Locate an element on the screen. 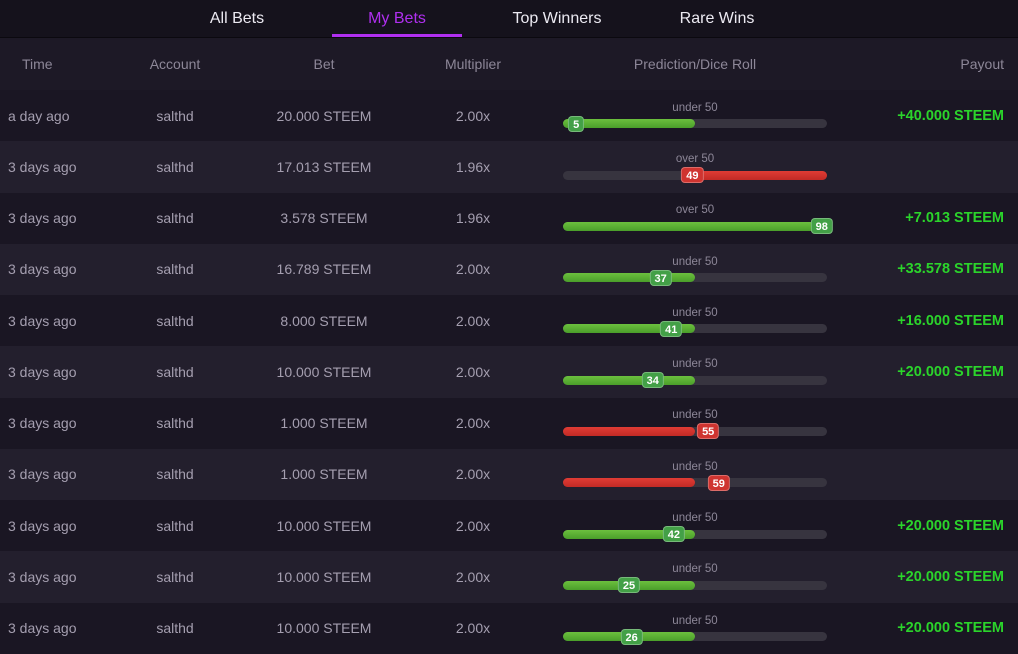 The height and width of the screenshot is (654, 1018). dice-roll-track: 41 is located at coordinates (695, 328).